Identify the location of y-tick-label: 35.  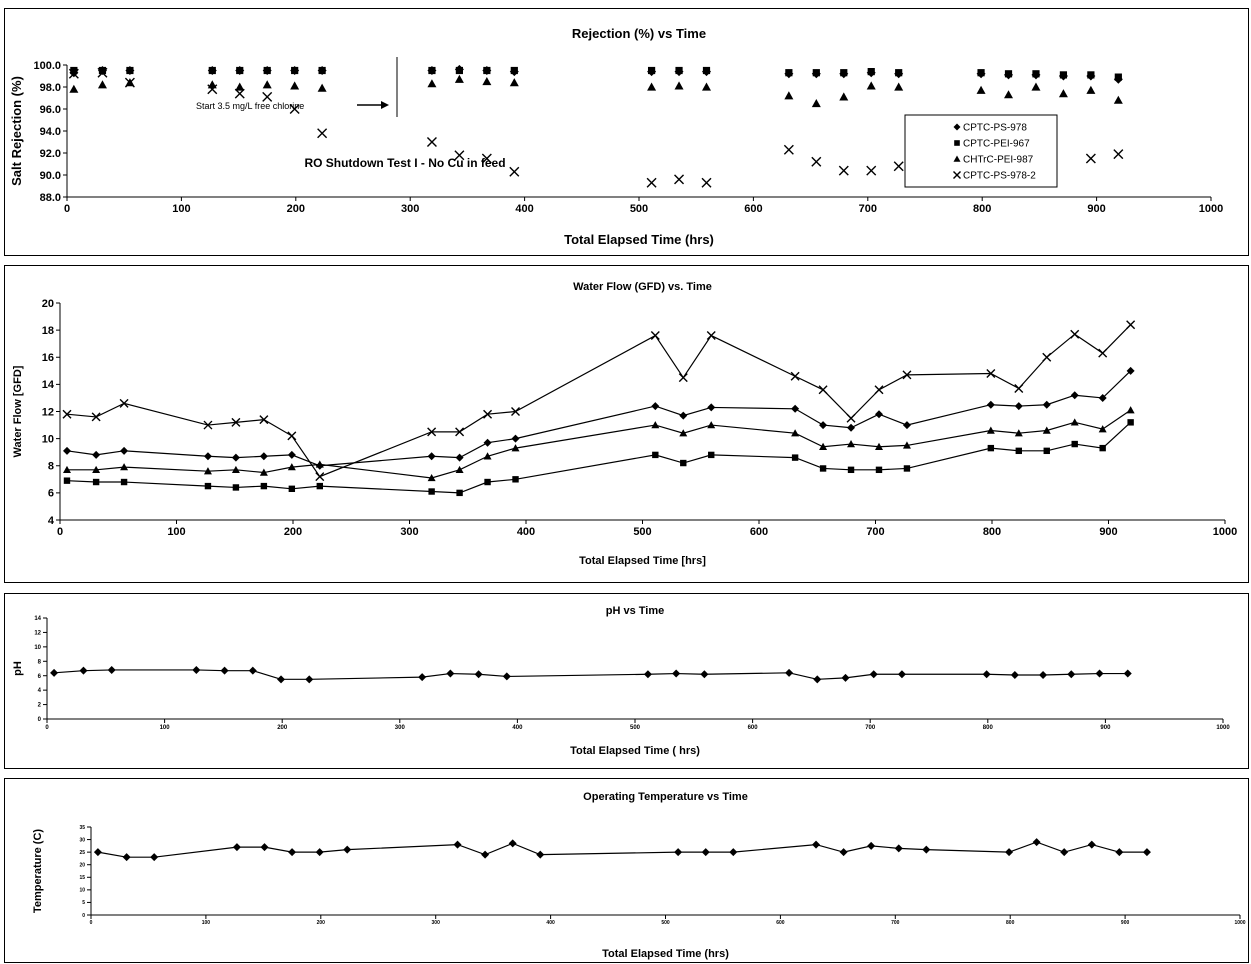
(82, 828).